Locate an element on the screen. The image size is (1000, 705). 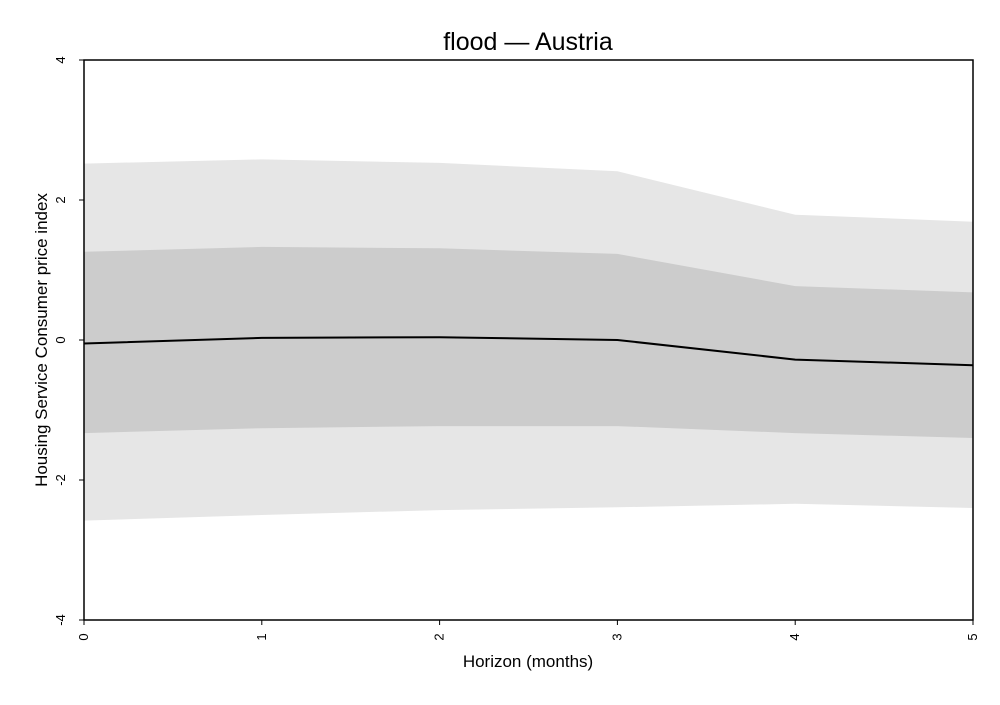
y-tick-label: -2 is located at coordinates (60, 480).